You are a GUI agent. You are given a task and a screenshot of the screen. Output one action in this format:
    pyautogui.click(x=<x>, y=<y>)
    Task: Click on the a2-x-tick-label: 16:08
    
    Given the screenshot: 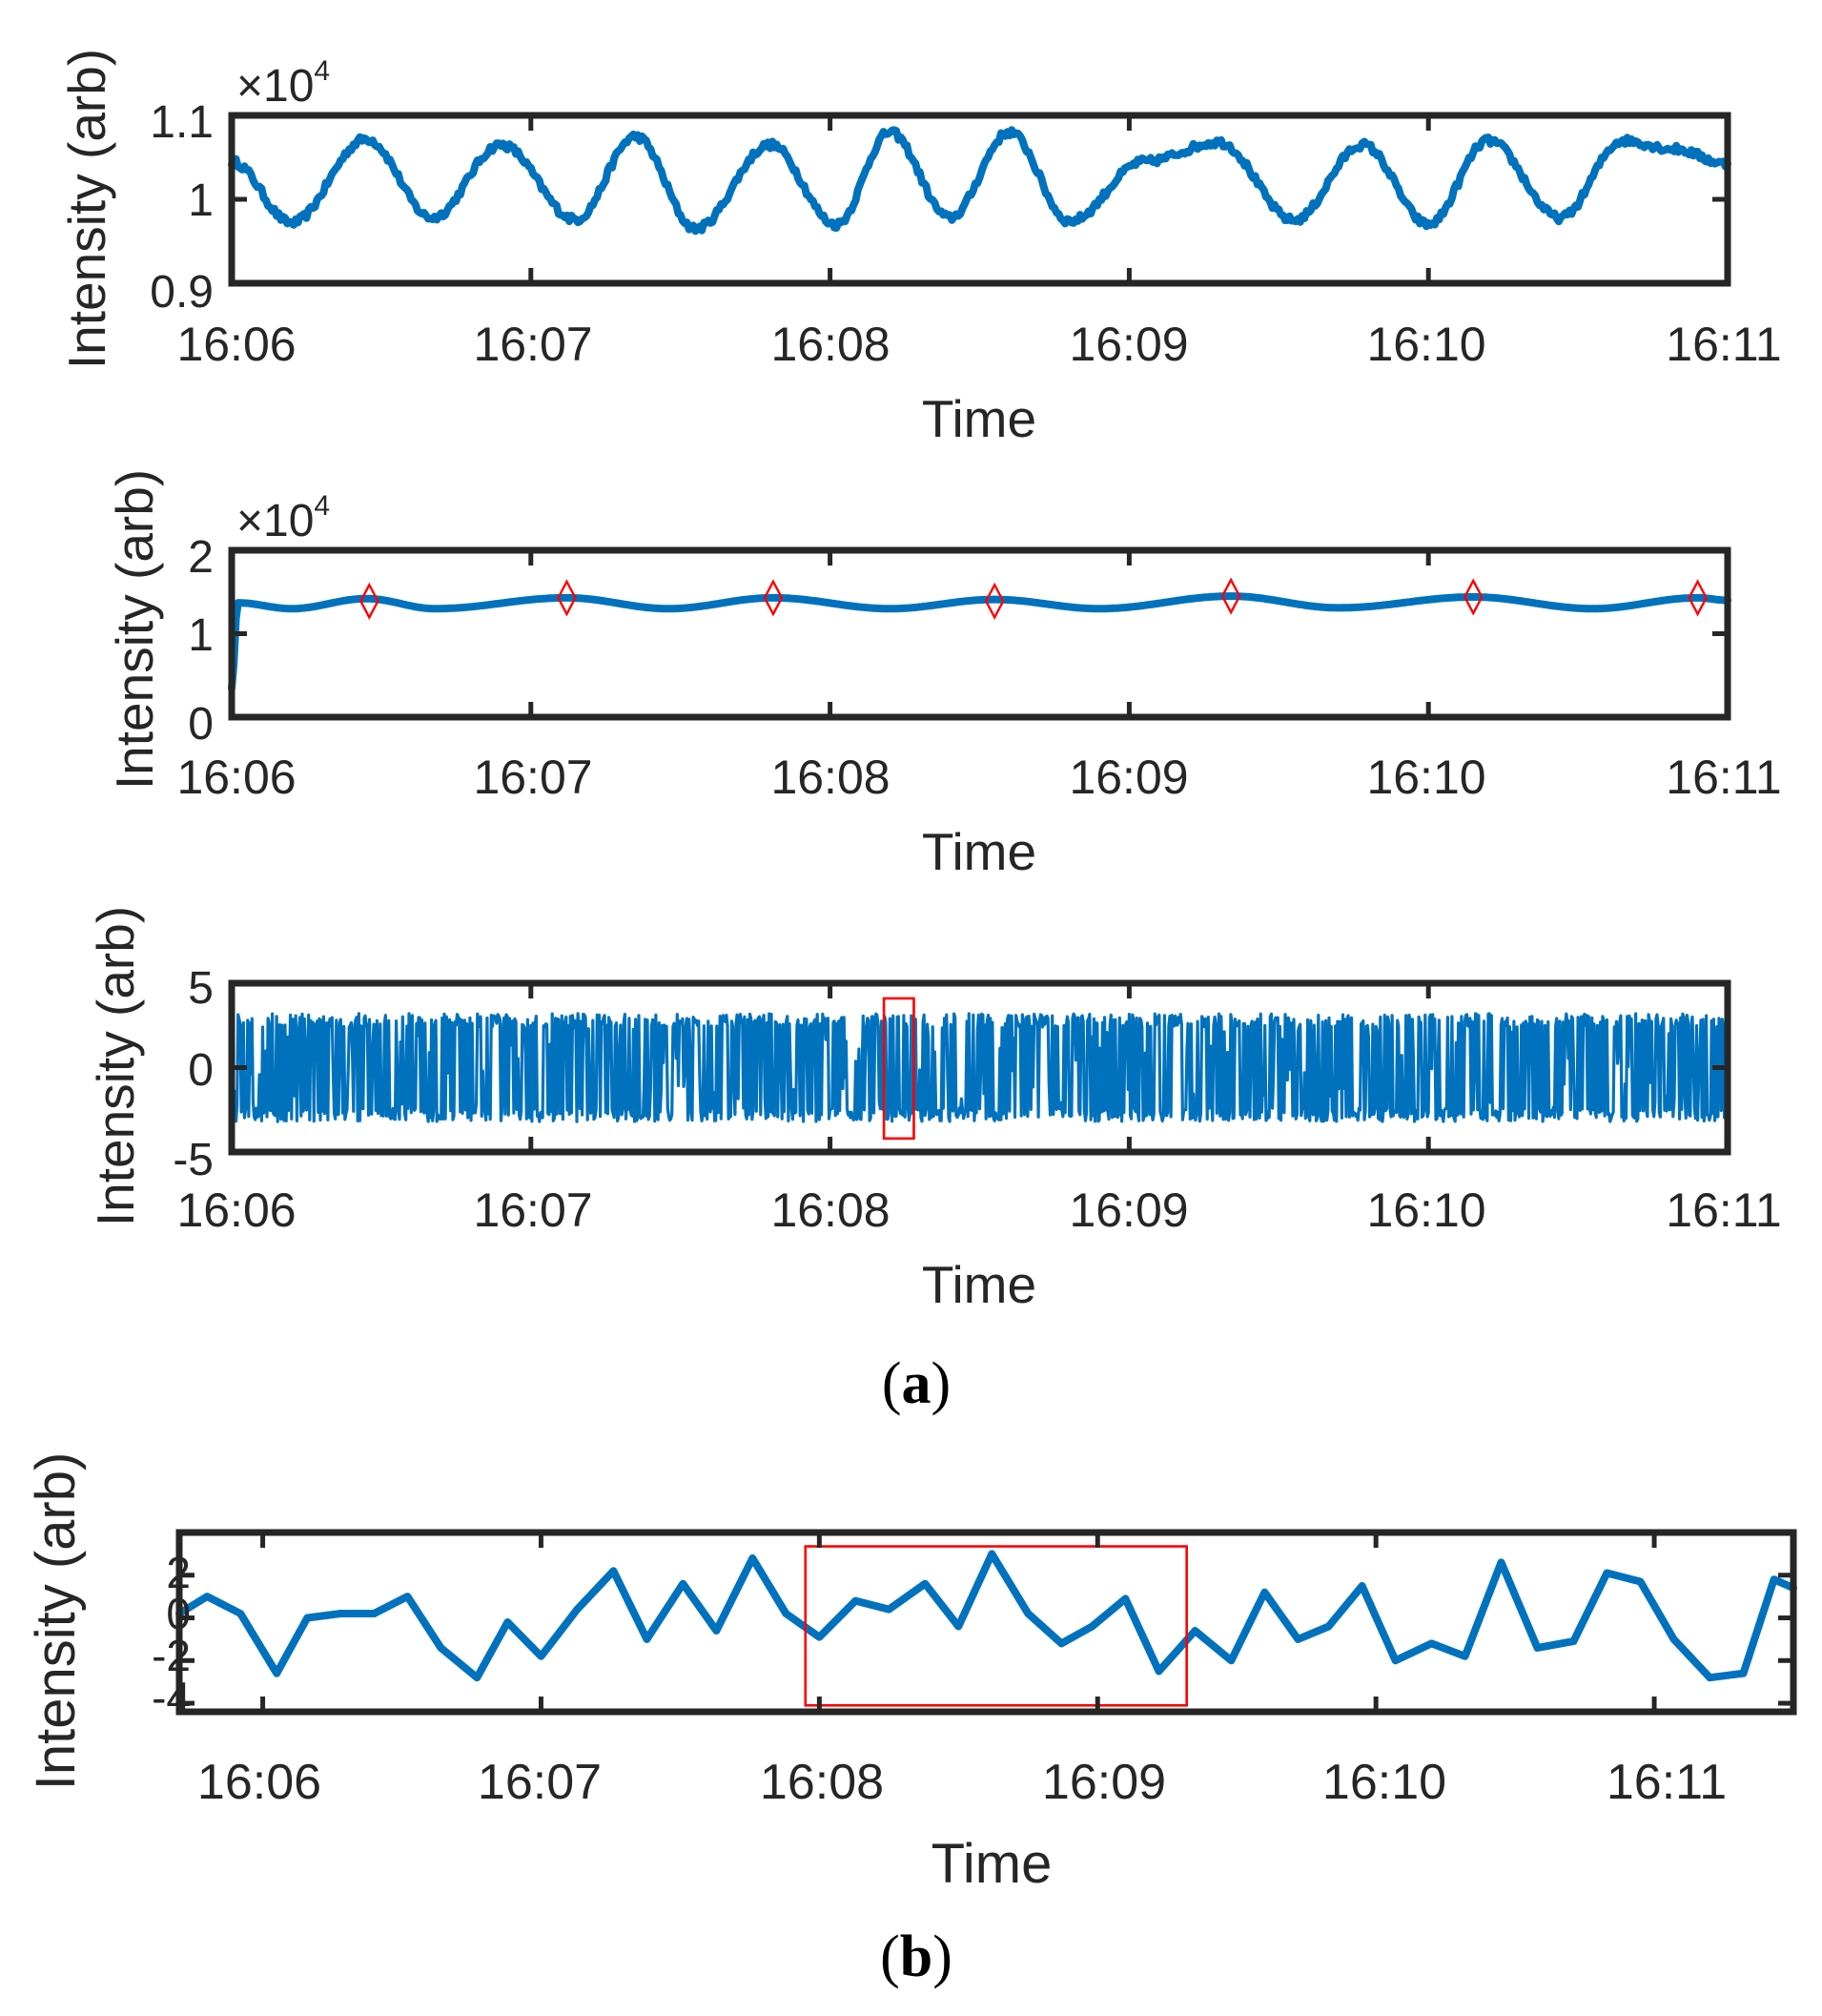 What is the action you would take?
    pyautogui.click(x=830, y=777)
    